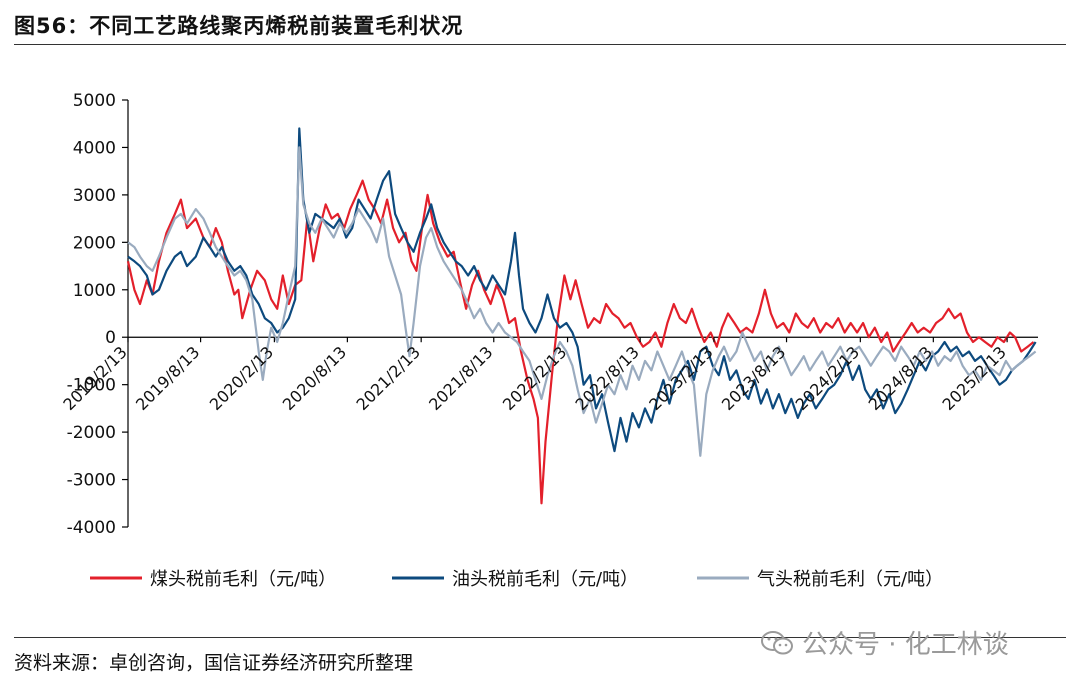 The width and height of the screenshot is (1080, 686). What do you see at coordinates (545, 579) in the screenshot?
I see `legend-label: 油头税前毛利（元/吨）` at bounding box center [545, 579].